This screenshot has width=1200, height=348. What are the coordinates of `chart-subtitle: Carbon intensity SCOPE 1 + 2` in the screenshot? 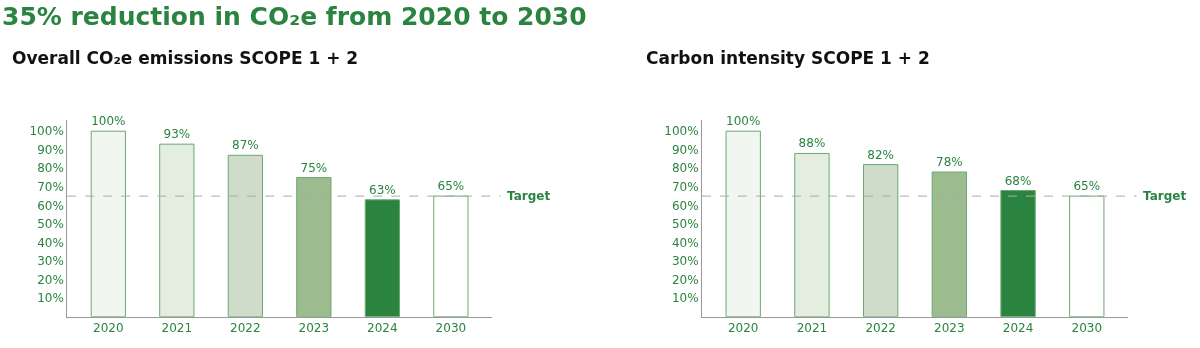 It's located at (788, 58).